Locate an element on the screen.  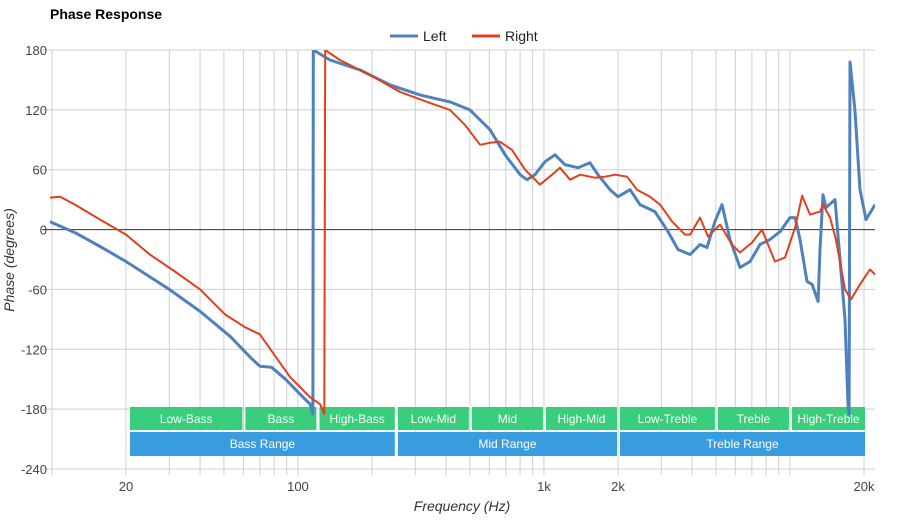
range-label: Bass Range is located at coordinates (263, 444).